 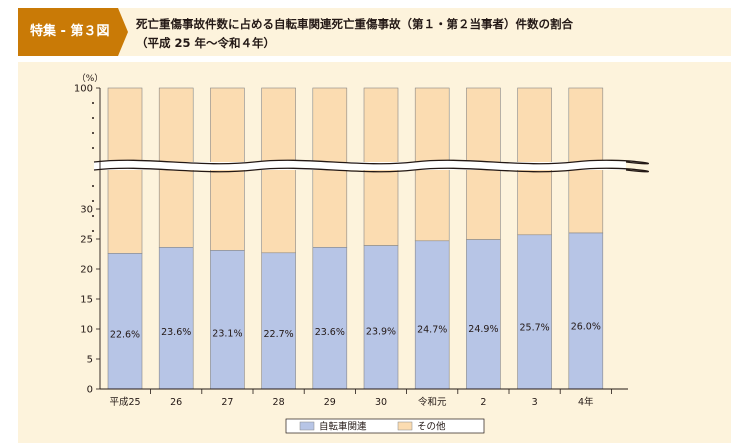 What do you see at coordinates (83, 89) in the screenshot?
I see `y-tick-label-top: 100` at bounding box center [83, 89].